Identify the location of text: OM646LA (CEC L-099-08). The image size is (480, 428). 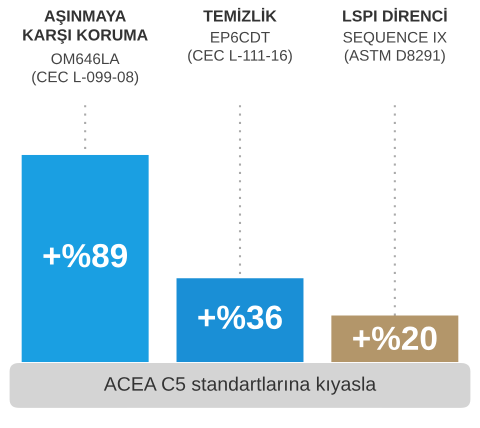
(85, 69).